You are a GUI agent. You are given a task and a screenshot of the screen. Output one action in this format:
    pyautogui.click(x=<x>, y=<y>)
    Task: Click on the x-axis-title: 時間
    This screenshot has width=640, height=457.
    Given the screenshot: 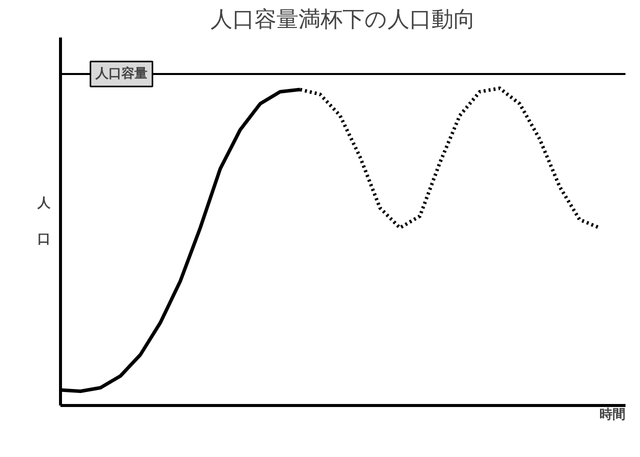 What is the action you would take?
    pyautogui.click(x=613, y=415)
    